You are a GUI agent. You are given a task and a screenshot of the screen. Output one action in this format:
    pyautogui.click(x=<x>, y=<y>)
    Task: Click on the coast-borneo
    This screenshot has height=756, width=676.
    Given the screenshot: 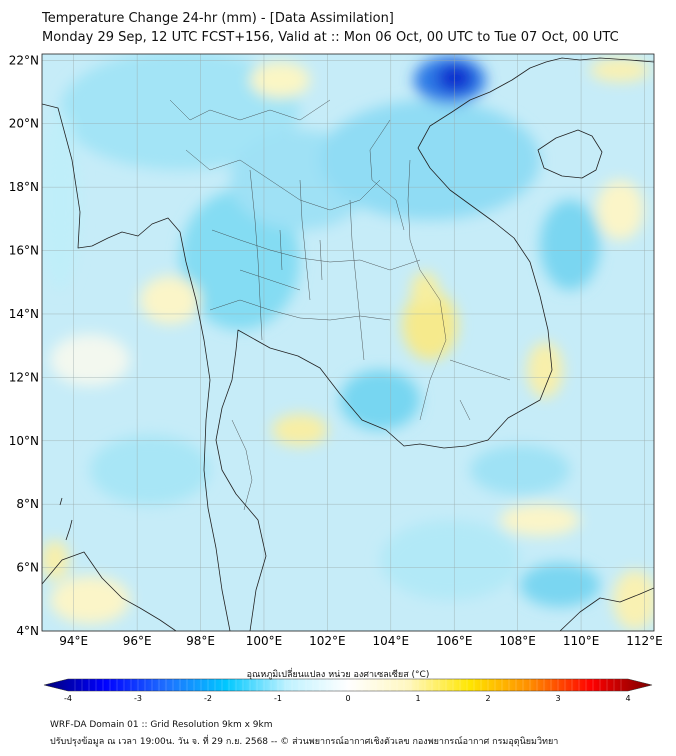 What is the action you would take?
    pyautogui.click(x=606, y=609)
    